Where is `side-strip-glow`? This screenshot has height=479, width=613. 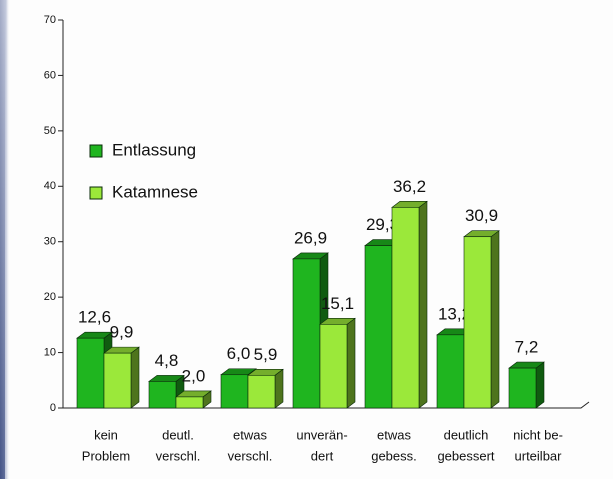
side-strip-glow is located at coordinates (5, 239).